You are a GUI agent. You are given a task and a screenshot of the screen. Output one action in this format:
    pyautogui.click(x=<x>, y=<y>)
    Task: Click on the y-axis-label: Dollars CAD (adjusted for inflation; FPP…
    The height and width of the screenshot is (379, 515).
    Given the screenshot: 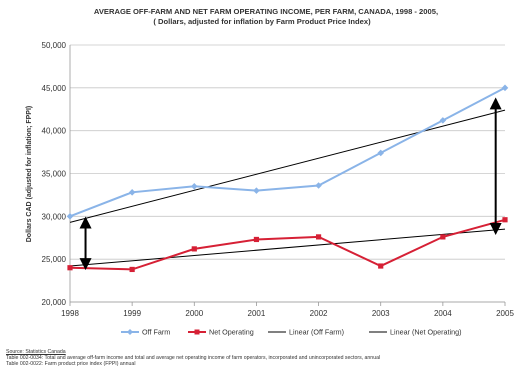 What is the action you would take?
    pyautogui.click(x=29, y=174)
    